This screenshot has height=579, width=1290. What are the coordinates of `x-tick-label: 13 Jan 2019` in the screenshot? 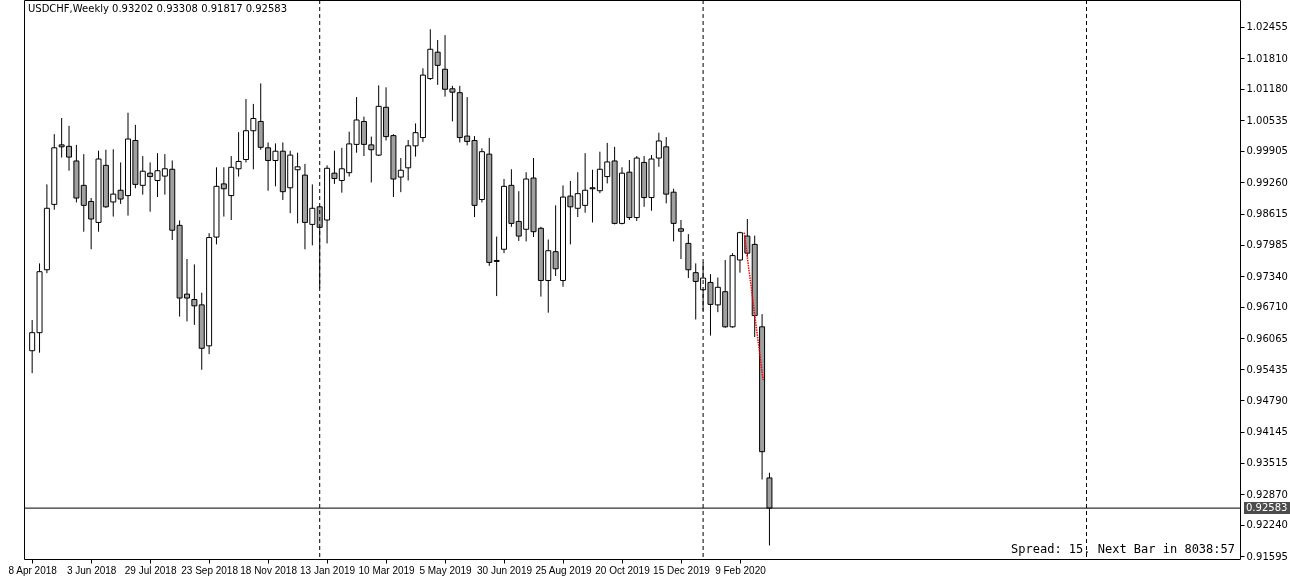 It's located at (328, 570).